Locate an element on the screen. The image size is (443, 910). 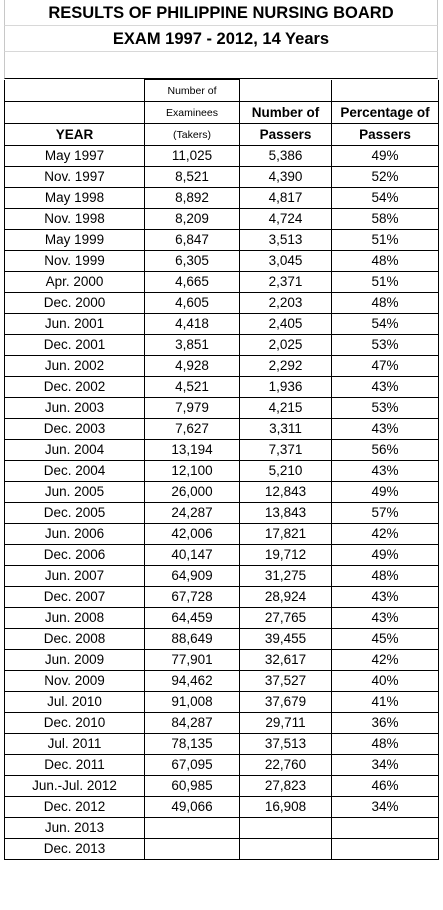
header-passers-blank is located at coordinates (285, 90).